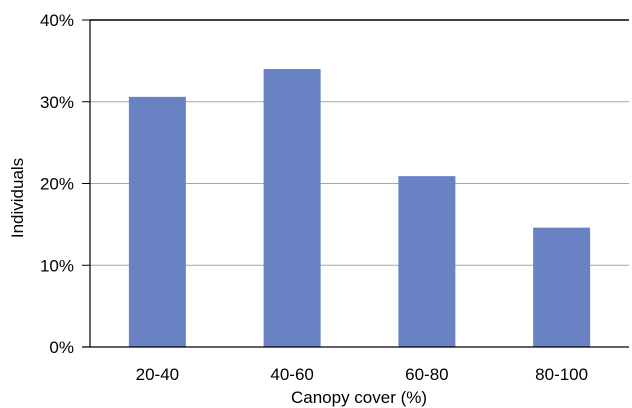 The height and width of the screenshot is (408, 632). What do you see at coordinates (561, 374) in the screenshot?
I see `x-tick-label: 80-100` at bounding box center [561, 374].